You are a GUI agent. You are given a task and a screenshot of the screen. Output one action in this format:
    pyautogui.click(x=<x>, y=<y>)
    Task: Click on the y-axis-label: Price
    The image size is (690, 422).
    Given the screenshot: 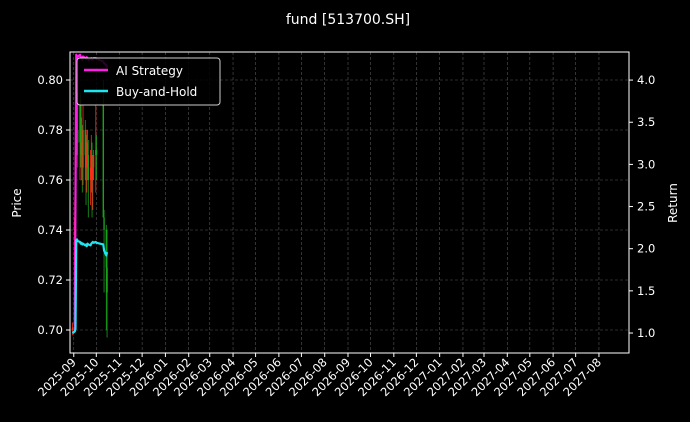 What is the action you would take?
    pyautogui.click(x=17, y=202)
    